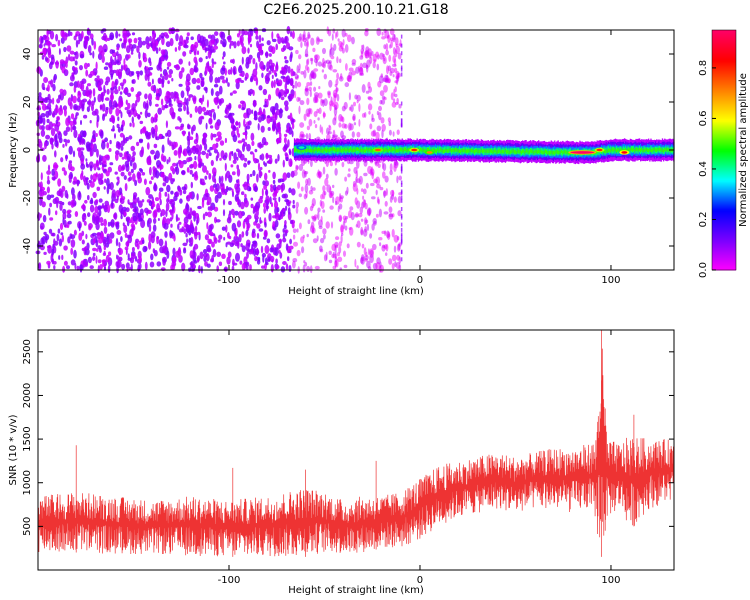 The image size is (750, 600). What do you see at coordinates (703, 118) in the screenshot?
I see `colorbar-tick-label: 0.6` at bounding box center [703, 118].